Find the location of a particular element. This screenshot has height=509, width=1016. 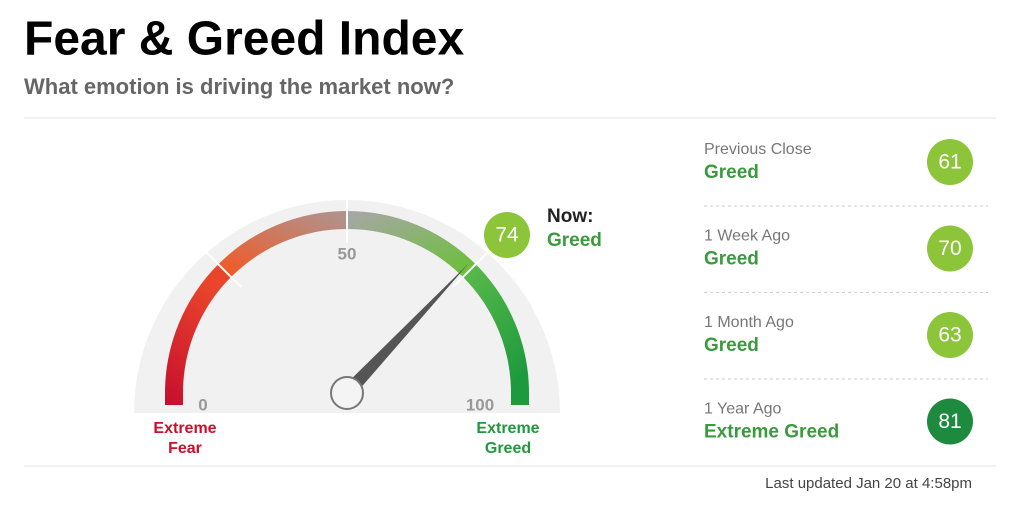

history-value: 63 is located at coordinates (949, 335).